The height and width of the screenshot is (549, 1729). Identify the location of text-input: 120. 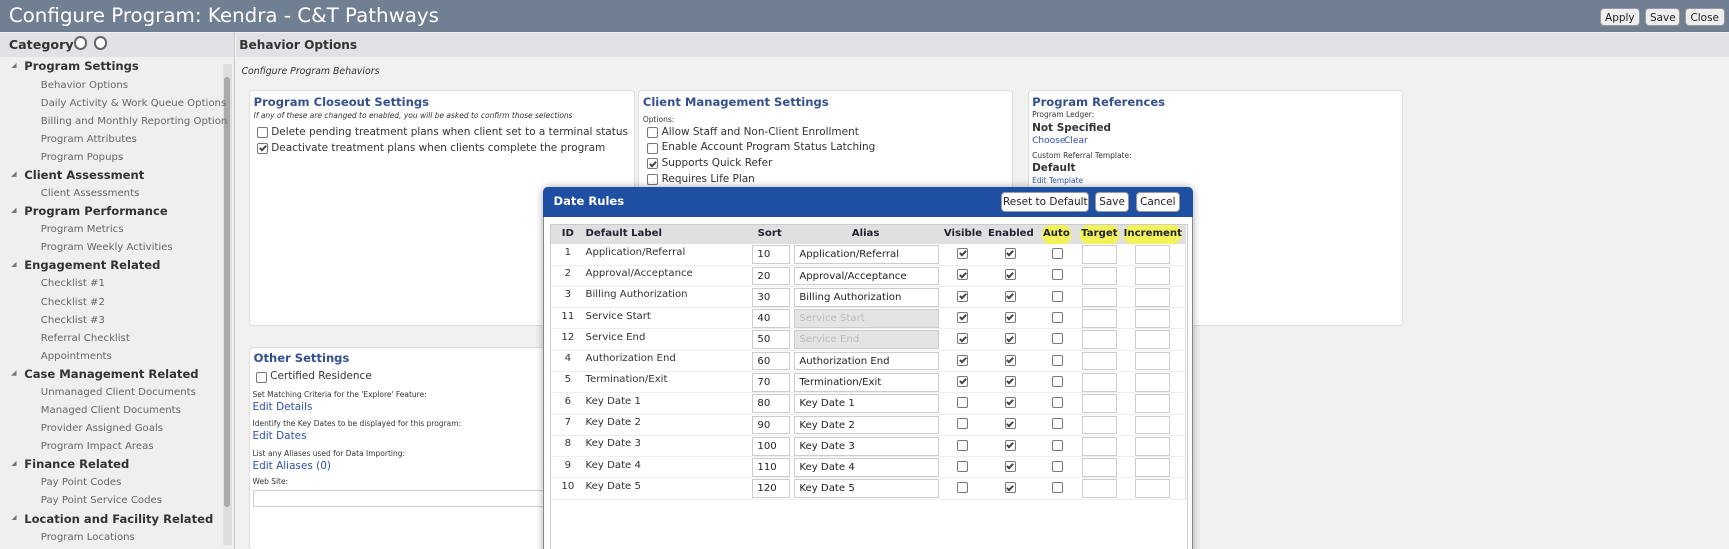
(771, 489).